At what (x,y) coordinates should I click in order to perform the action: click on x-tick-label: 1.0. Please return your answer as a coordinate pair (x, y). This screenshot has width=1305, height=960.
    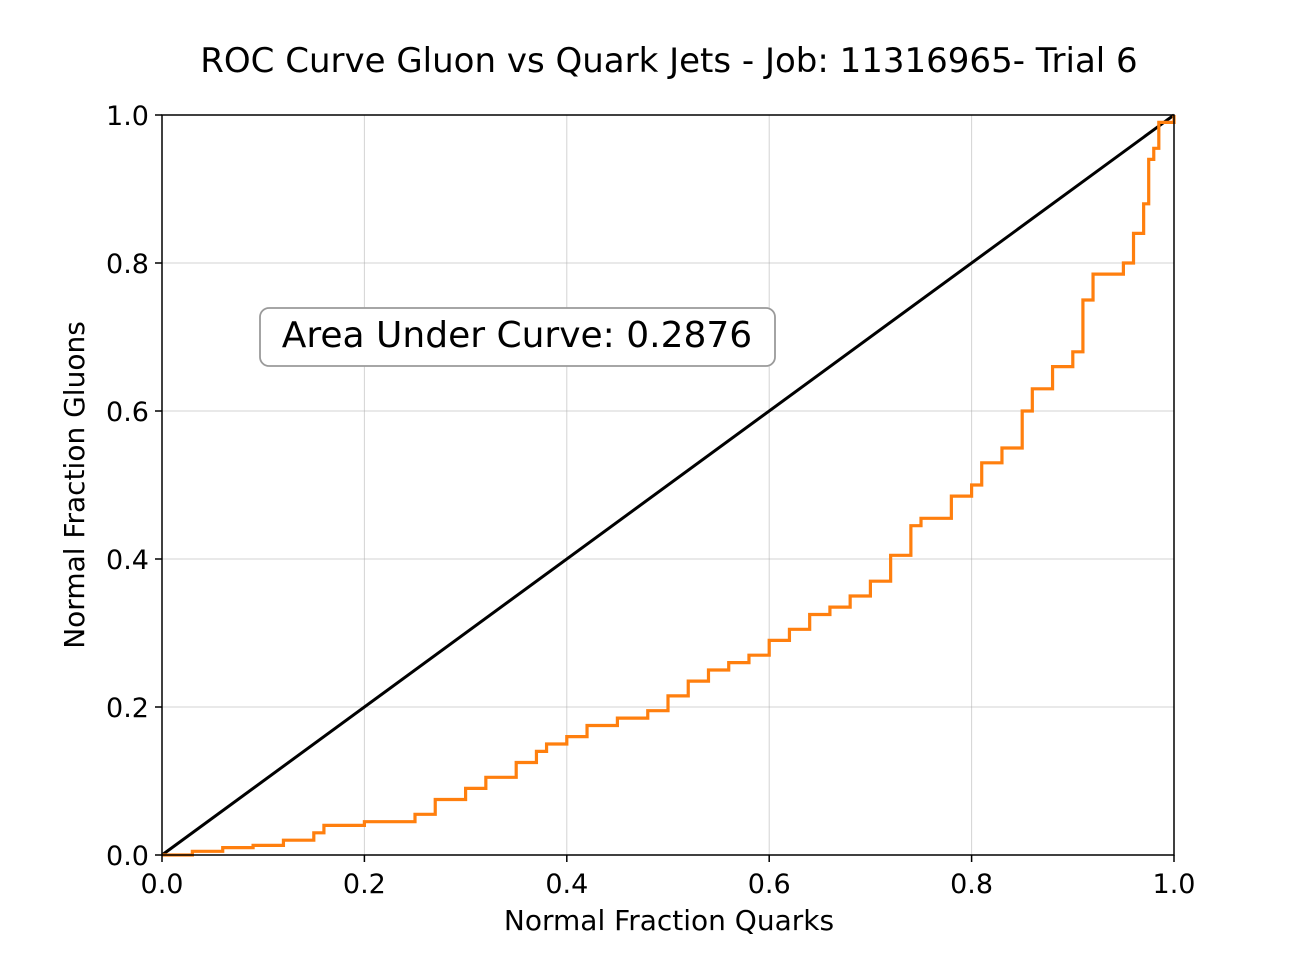
    Looking at the image, I should click on (1174, 884).